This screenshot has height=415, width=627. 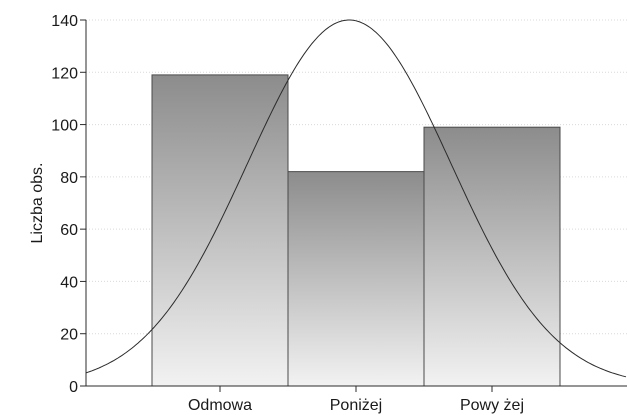 I want to click on x-tick-label: Odmowa, so click(x=220, y=405).